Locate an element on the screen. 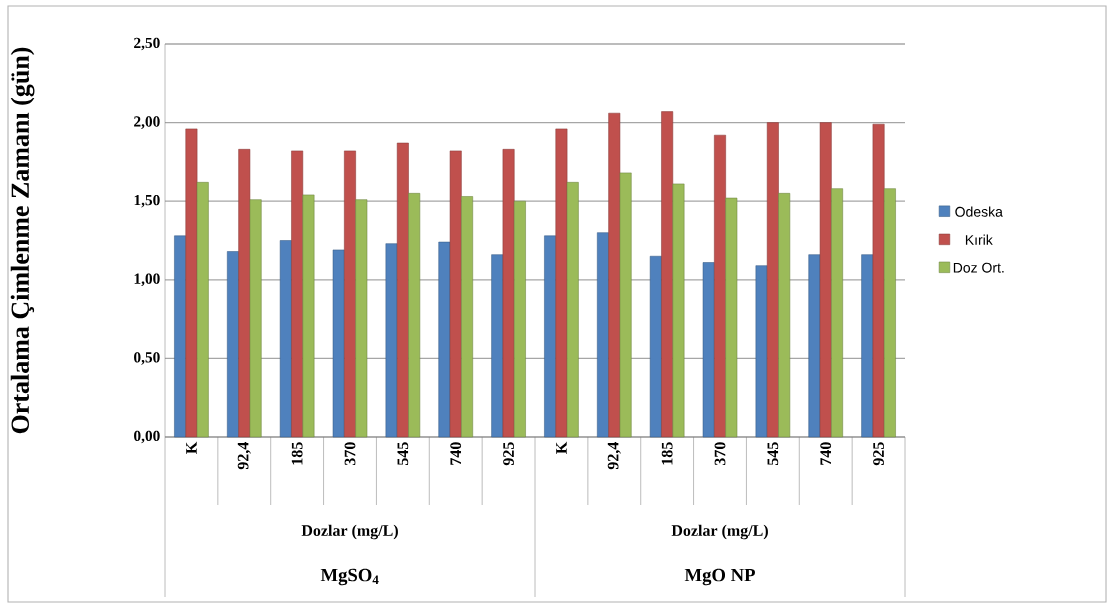  y-tick-label: 0,50 is located at coordinates (147, 358).